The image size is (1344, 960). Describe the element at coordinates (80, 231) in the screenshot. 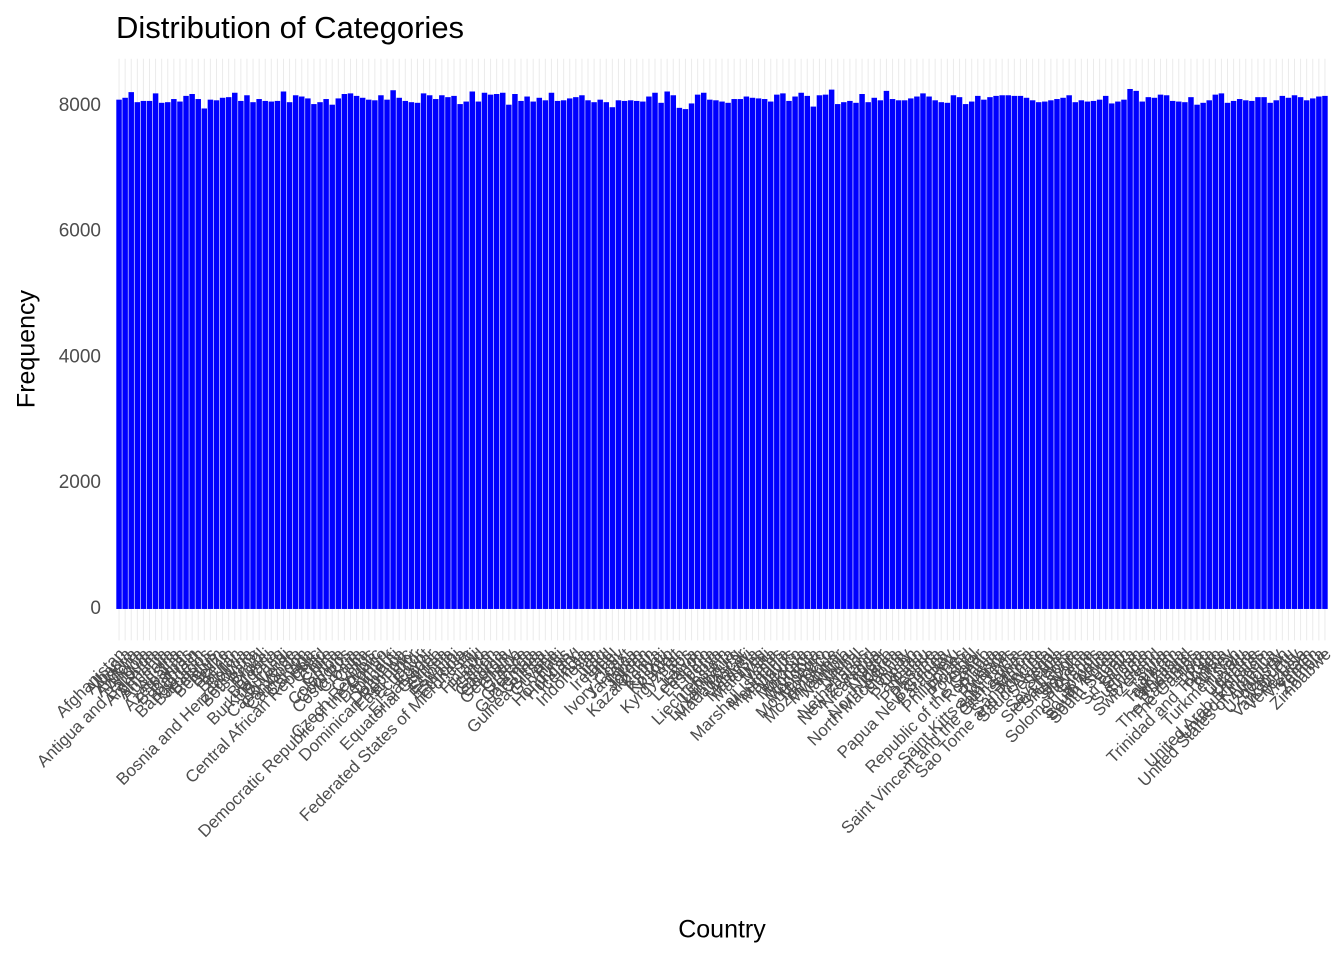

I see `y-tick-label: 6000` at that location.